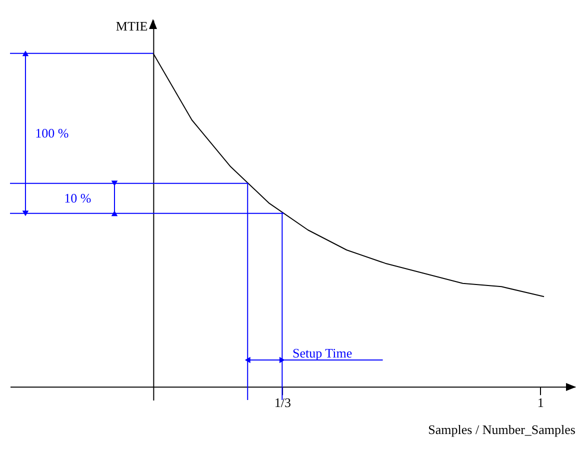  Describe the element at coordinates (132, 26) in the screenshot. I see `y-axis-title: MTIE` at that location.